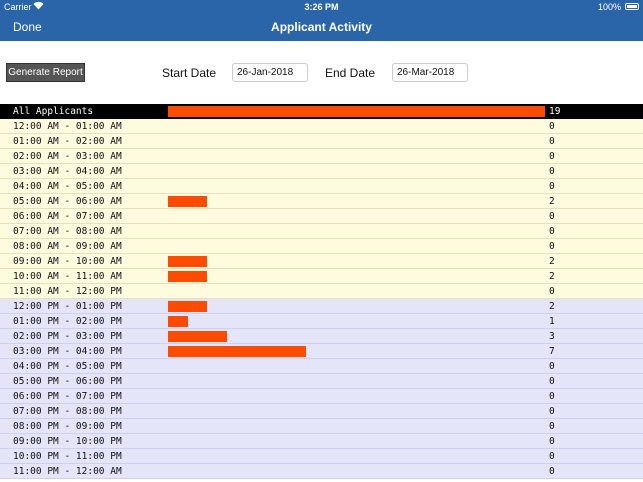 The width and height of the screenshot is (643, 482). I want to click on start-date-label: Start Date, so click(189, 73).